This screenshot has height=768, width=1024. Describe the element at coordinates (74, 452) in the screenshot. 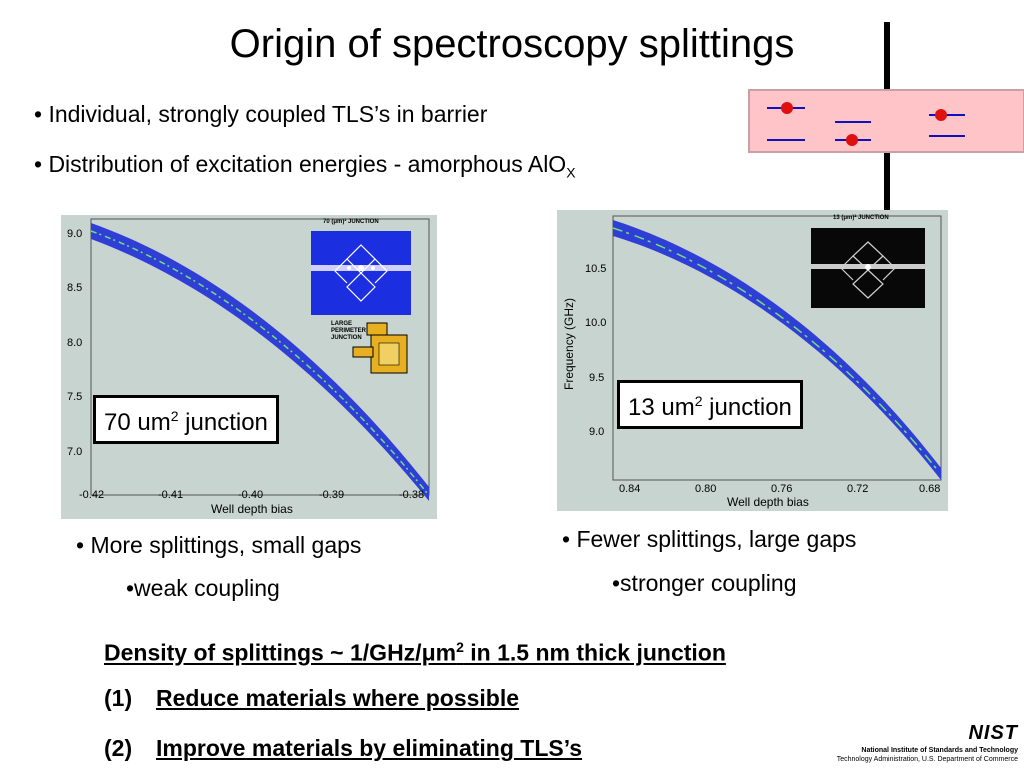

I see `left-ytick: 7.0` at that location.